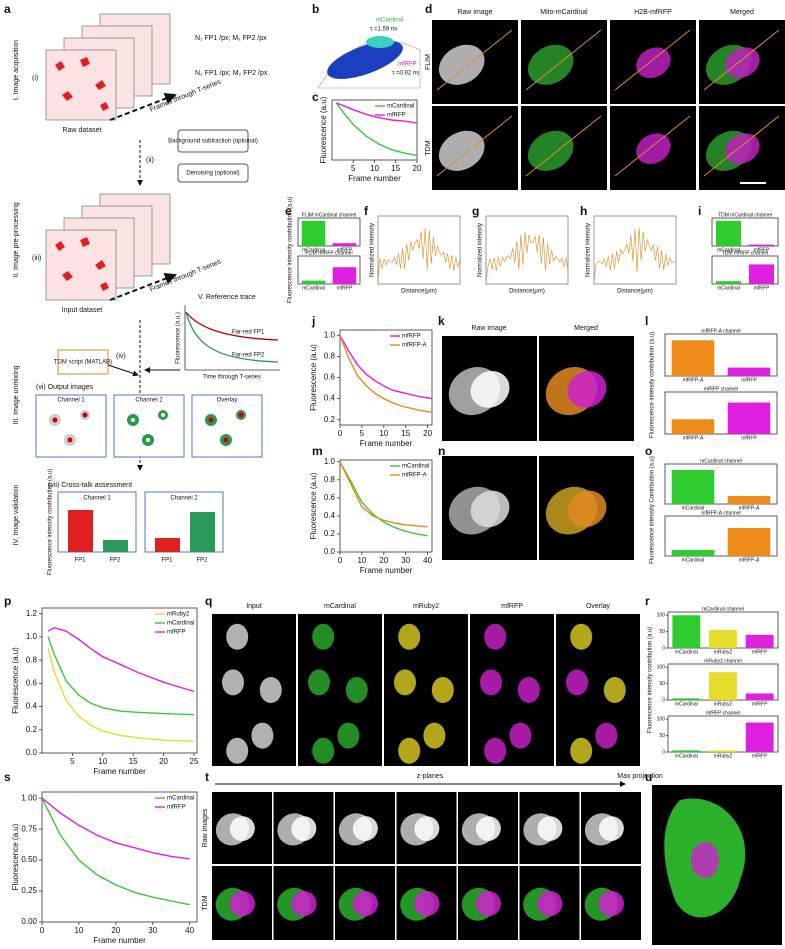  Describe the element at coordinates (411, 337) in the screenshot. I see `legend-label: mfRFP` at that location.